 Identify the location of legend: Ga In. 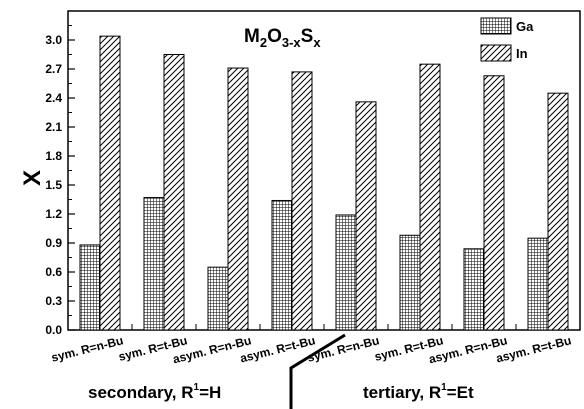
(507, 39).